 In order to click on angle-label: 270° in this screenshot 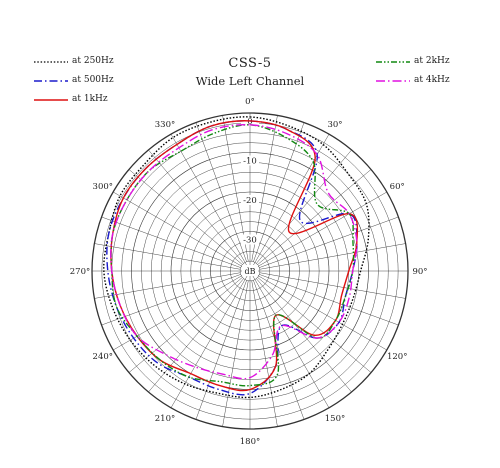, I will do `click(80, 272)`.